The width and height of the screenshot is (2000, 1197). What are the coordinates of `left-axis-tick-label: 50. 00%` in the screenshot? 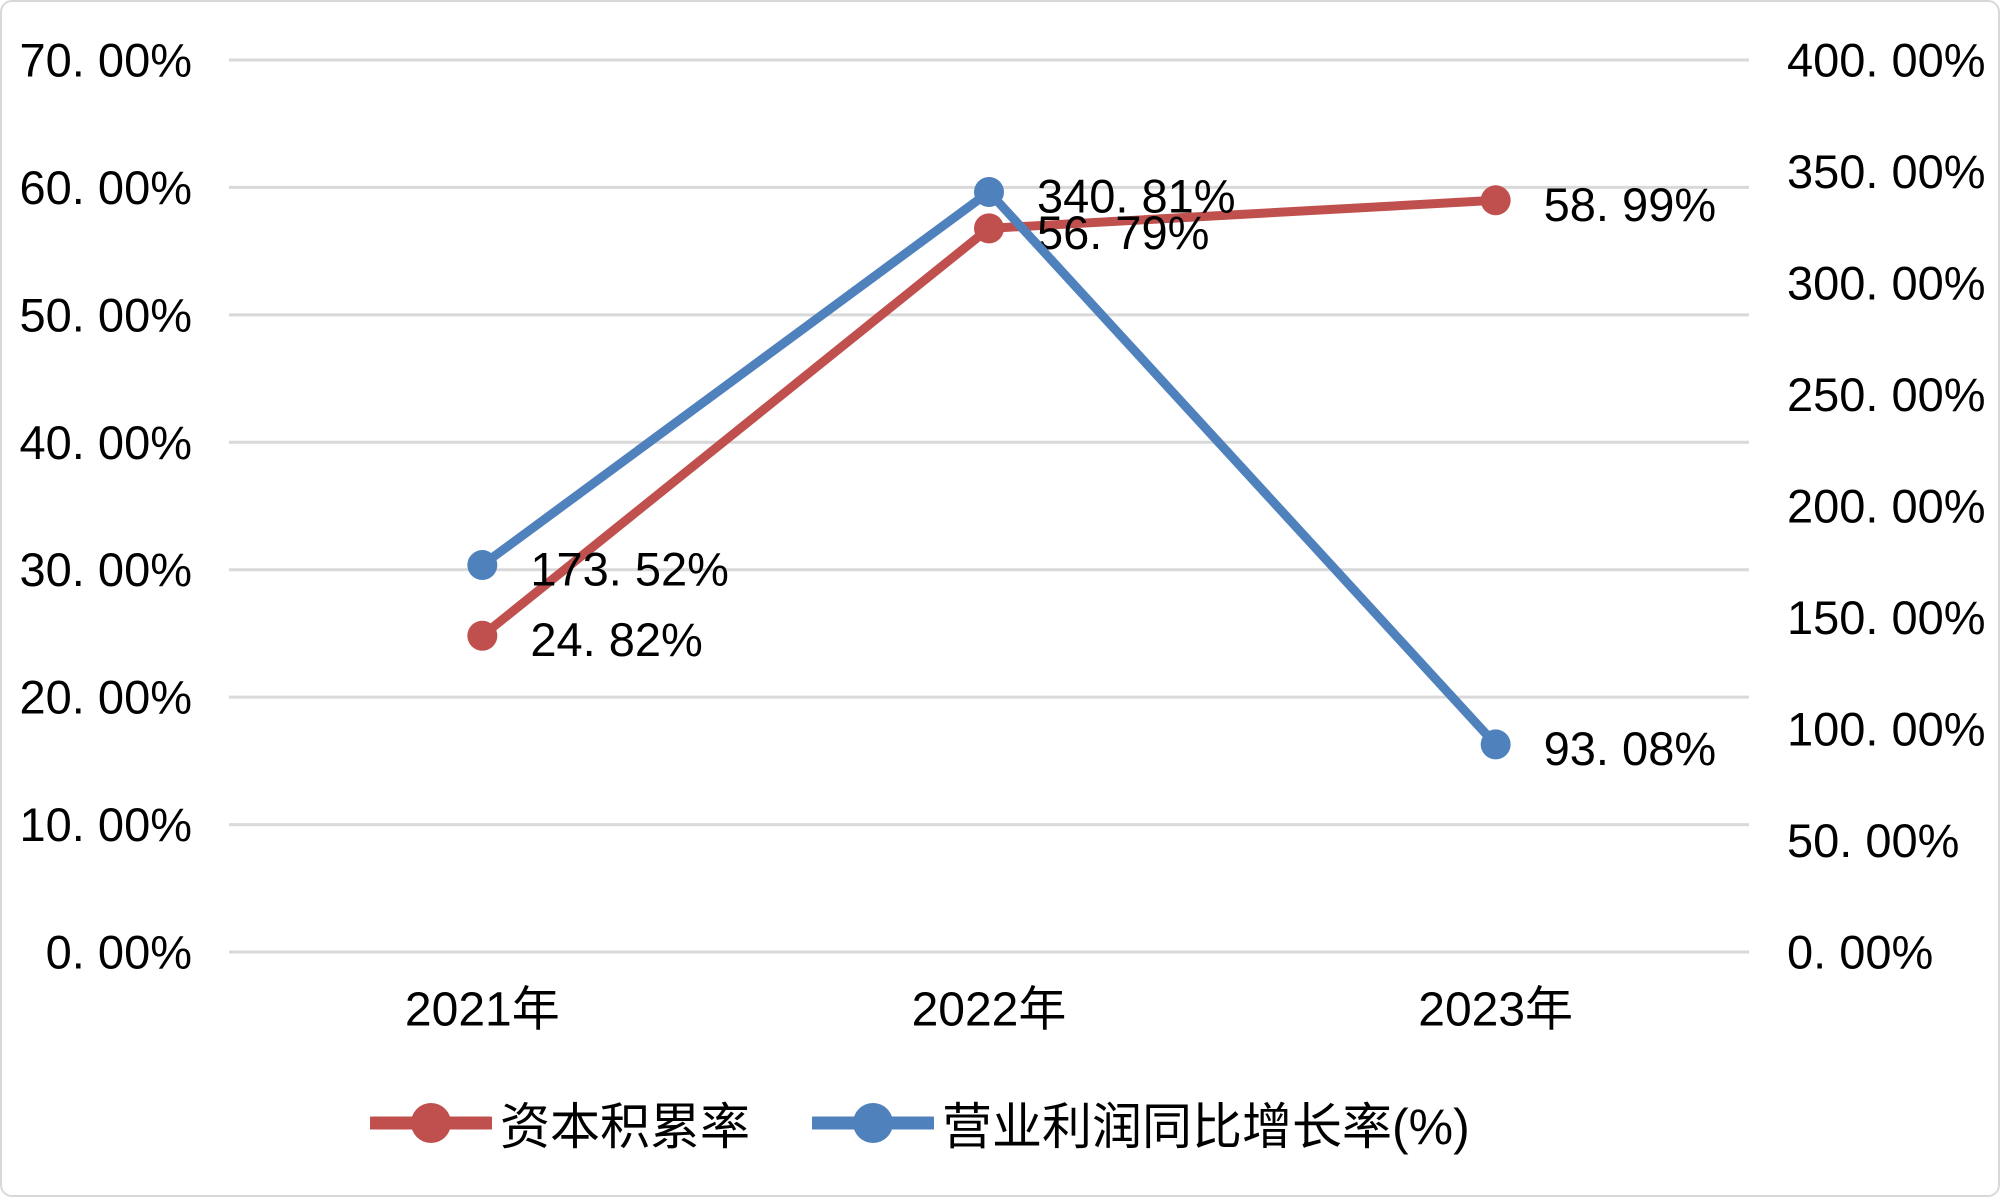 It's located at (106, 314).